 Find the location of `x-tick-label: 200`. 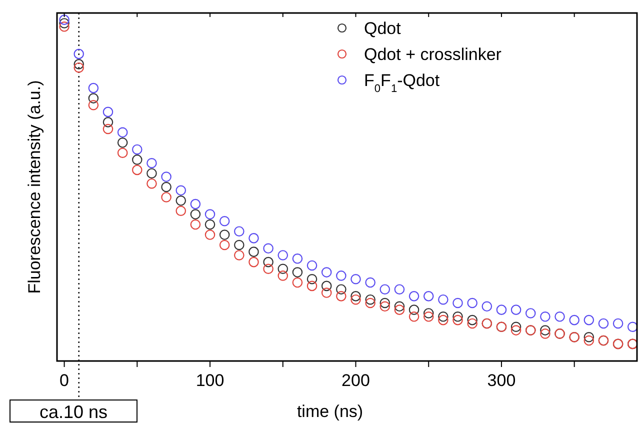

x-tick-label: 200 is located at coordinates (356, 380).